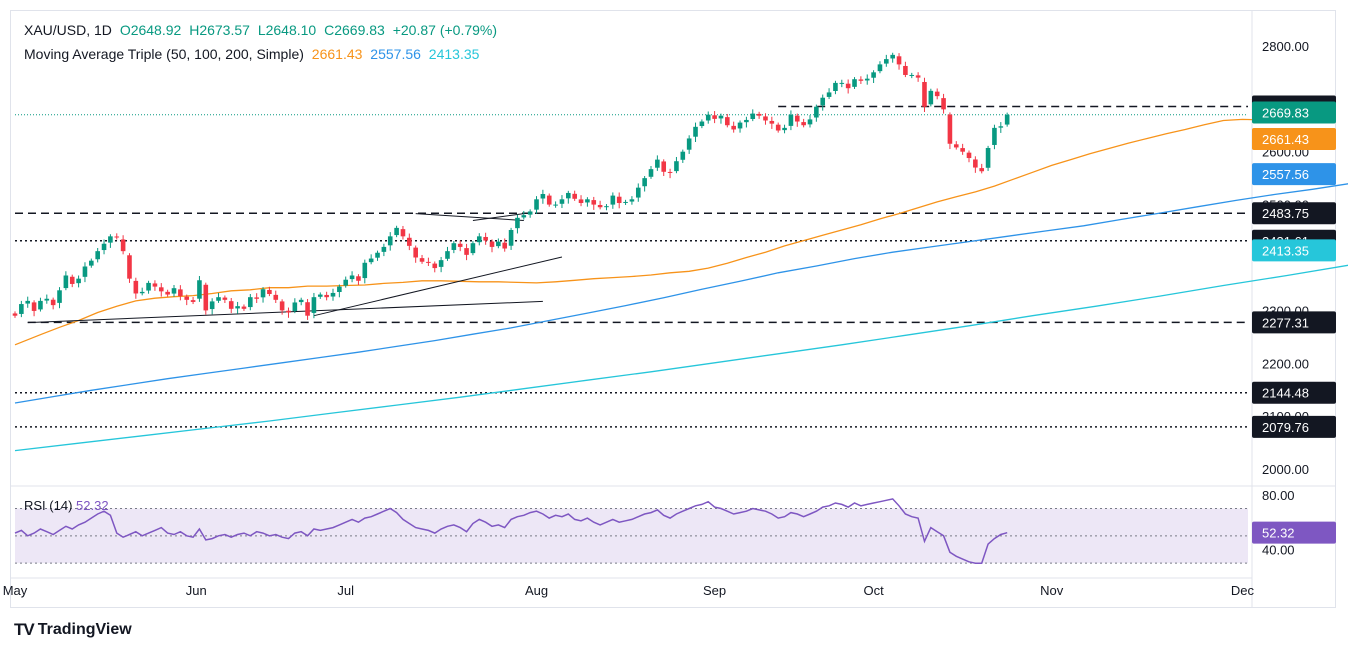  What do you see at coordinates (454, 54) in the screenshot?
I see `ma200-legend-value: 2413.35` at bounding box center [454, 54].